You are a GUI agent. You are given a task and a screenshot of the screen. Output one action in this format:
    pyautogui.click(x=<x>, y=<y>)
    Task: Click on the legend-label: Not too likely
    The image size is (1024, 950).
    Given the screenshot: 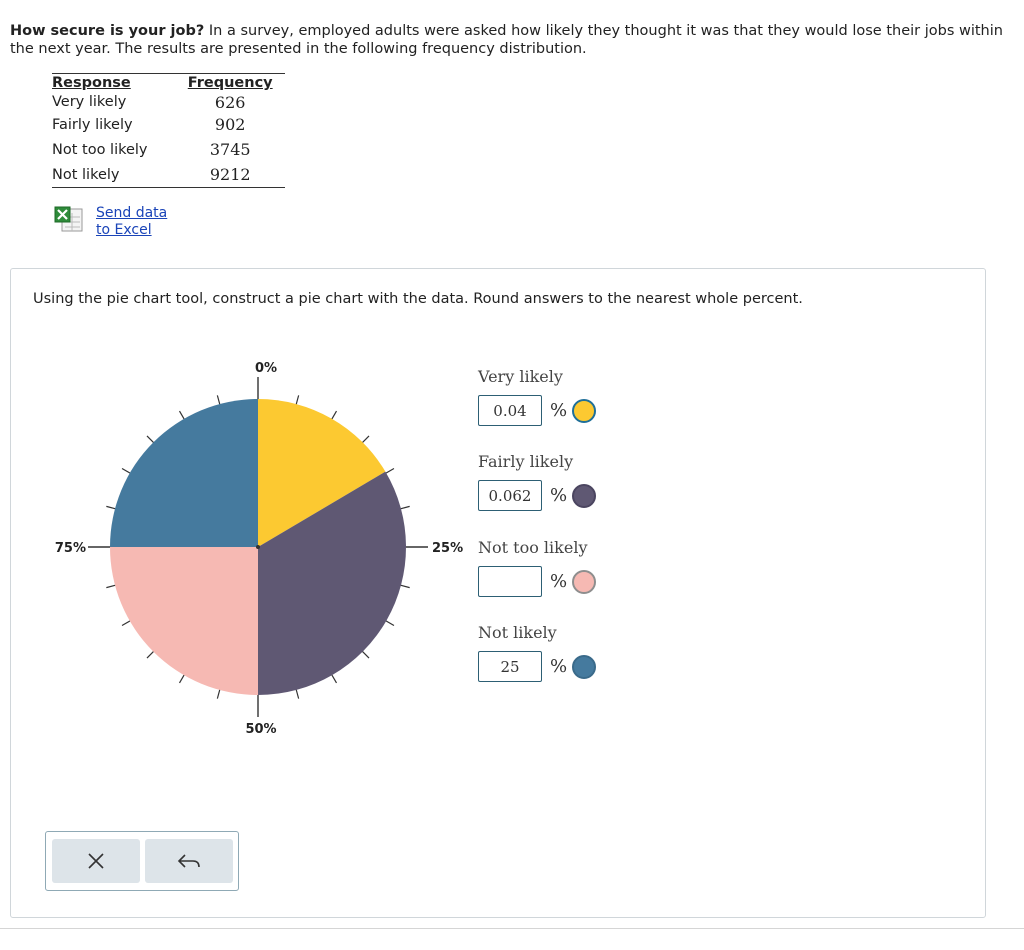 What is the action you would take?
    pyautogui.click(x=533, y=547)
    